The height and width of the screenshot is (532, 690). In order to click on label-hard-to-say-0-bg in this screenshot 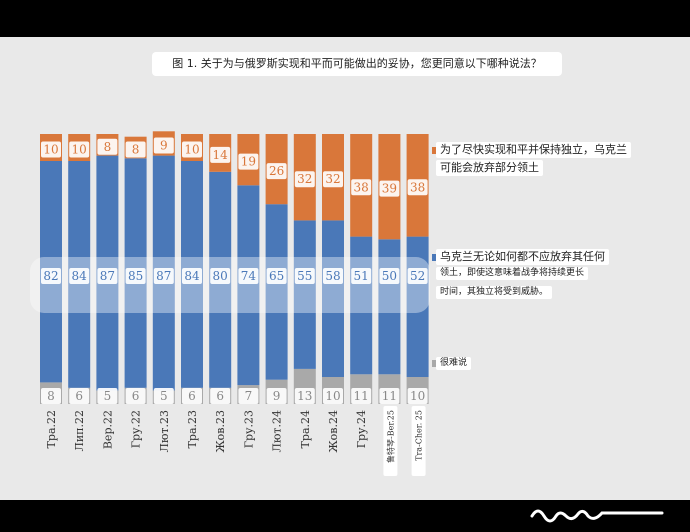, I will do `click(51, 396)`.